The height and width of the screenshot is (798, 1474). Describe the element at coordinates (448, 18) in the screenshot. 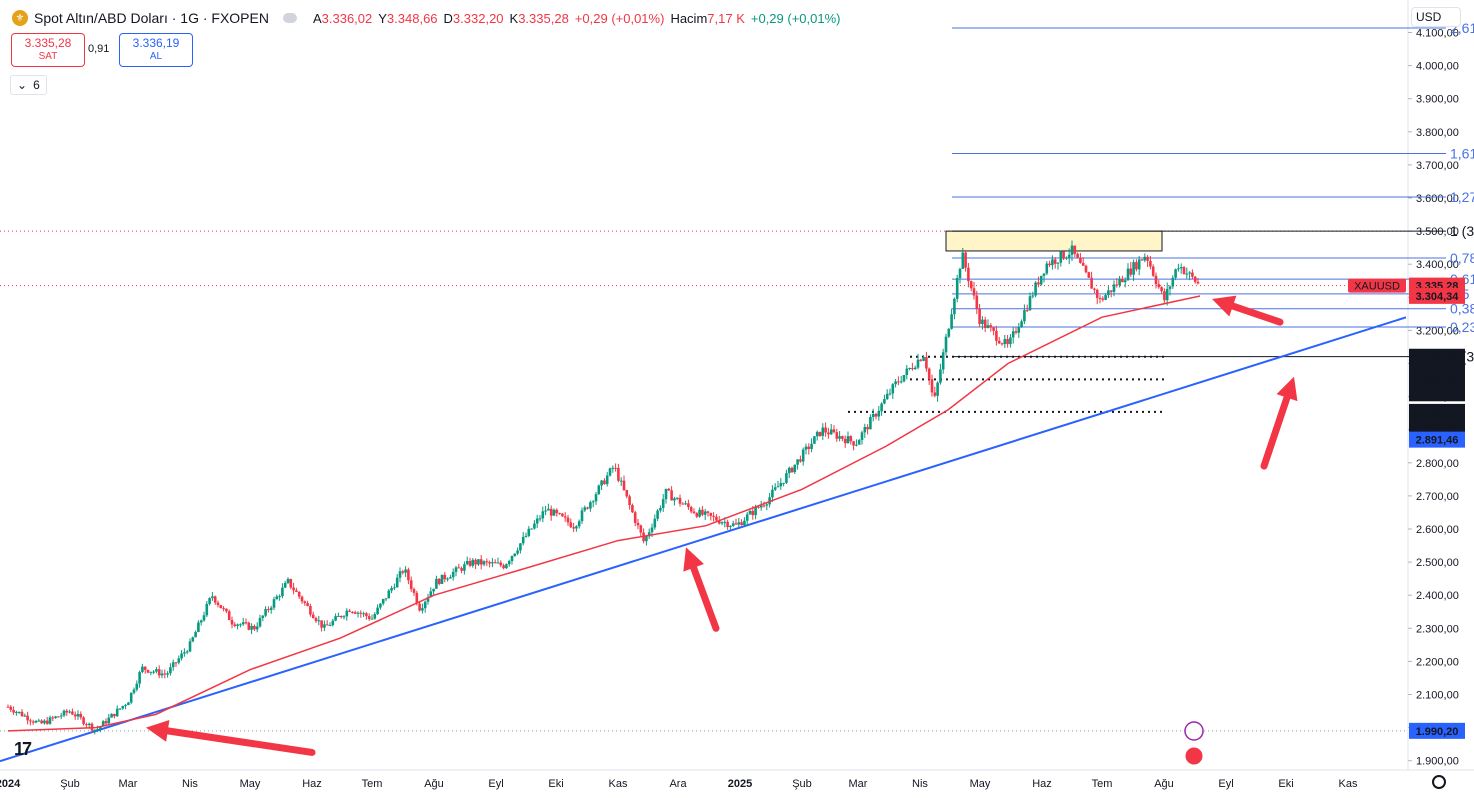

I see `low-label: D` at that location.